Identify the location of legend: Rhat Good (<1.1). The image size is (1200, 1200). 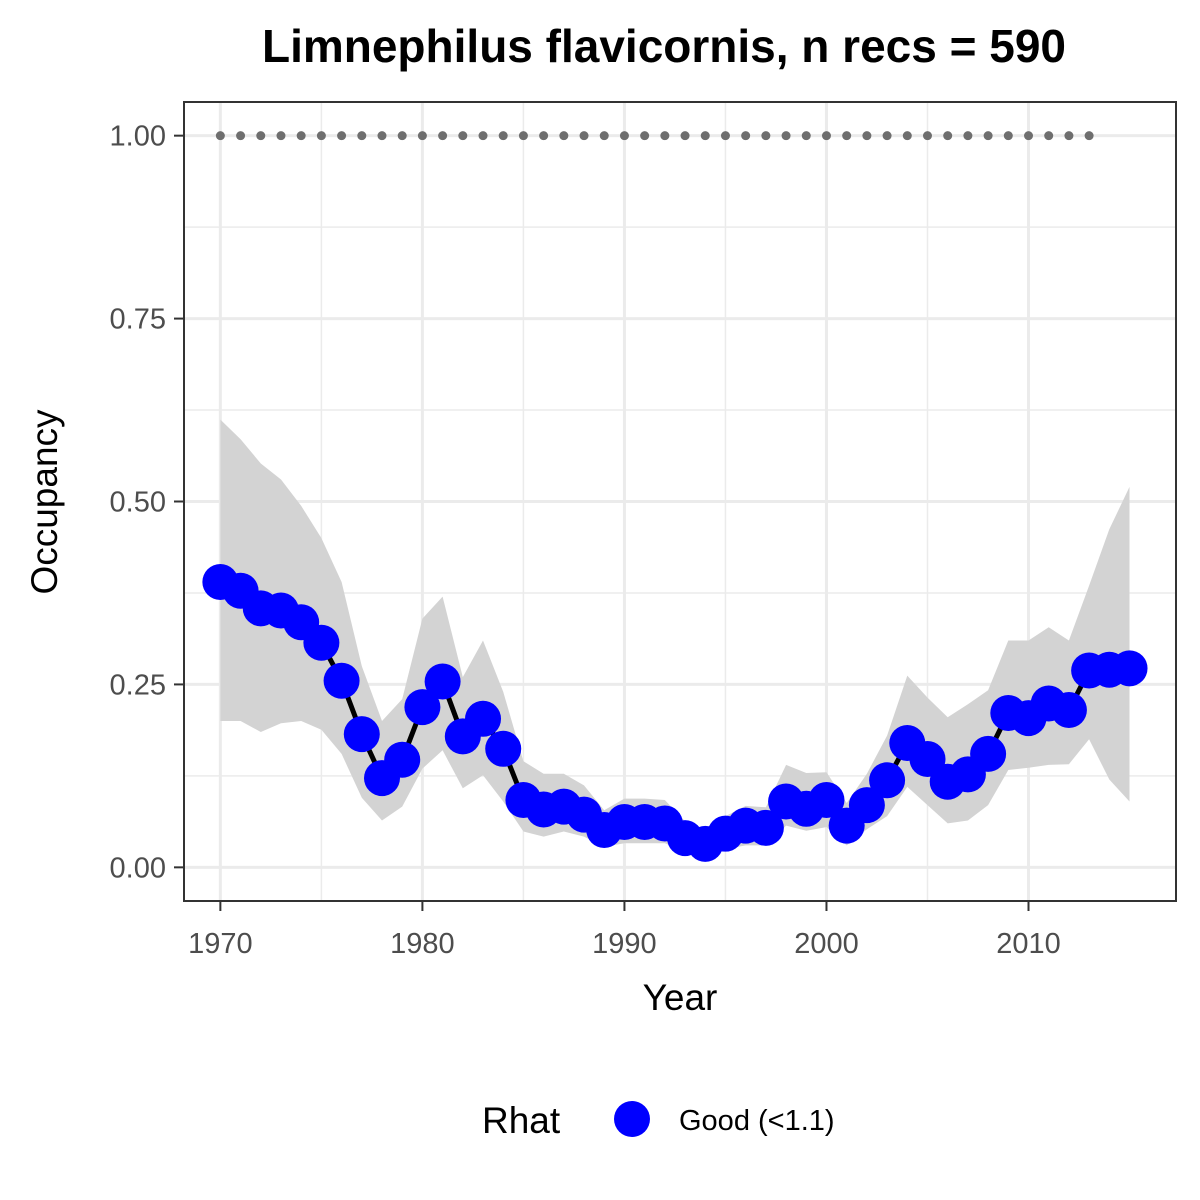
(658, 1120).